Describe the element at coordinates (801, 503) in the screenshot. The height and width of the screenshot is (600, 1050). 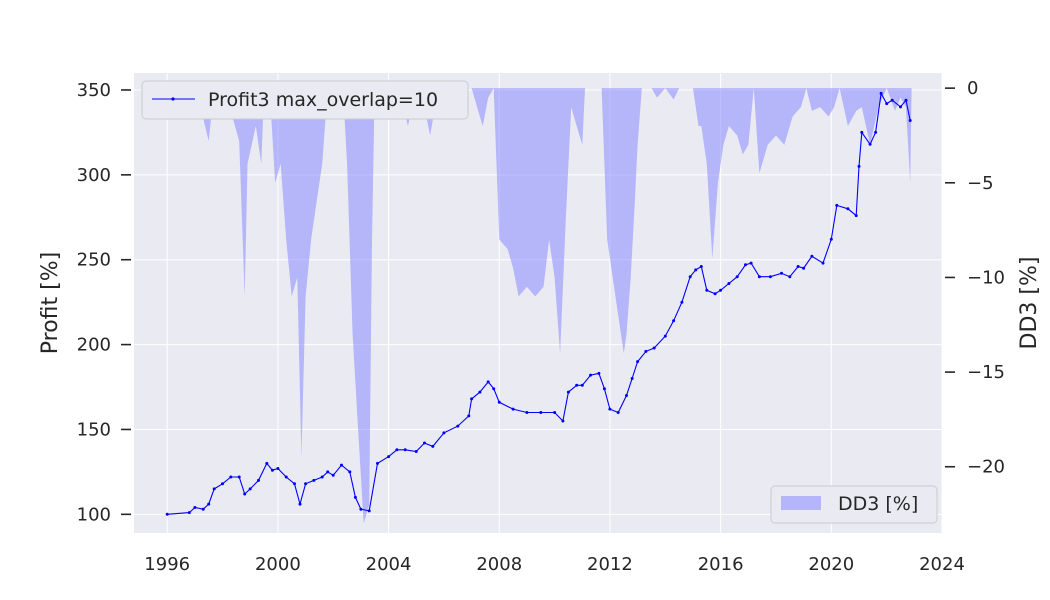
I see `legend-drawdown-swatch` at that location.